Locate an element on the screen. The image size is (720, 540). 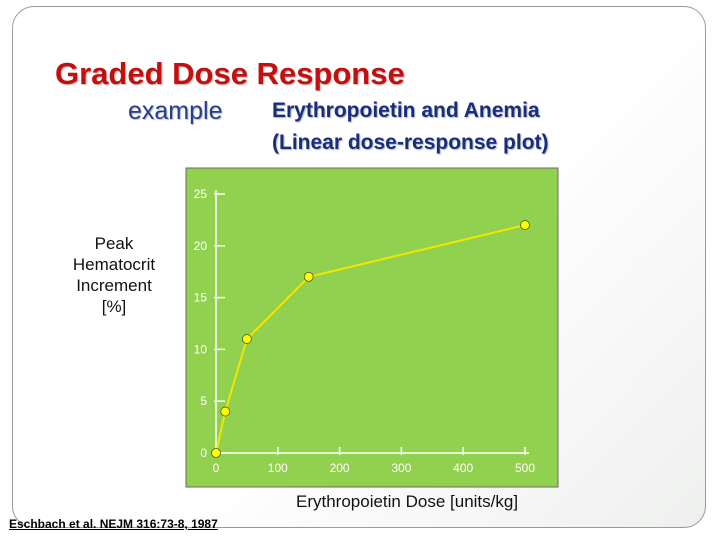
chart-heading-line2: (Linear dose-response plot) is located at coordinates (410, 142).